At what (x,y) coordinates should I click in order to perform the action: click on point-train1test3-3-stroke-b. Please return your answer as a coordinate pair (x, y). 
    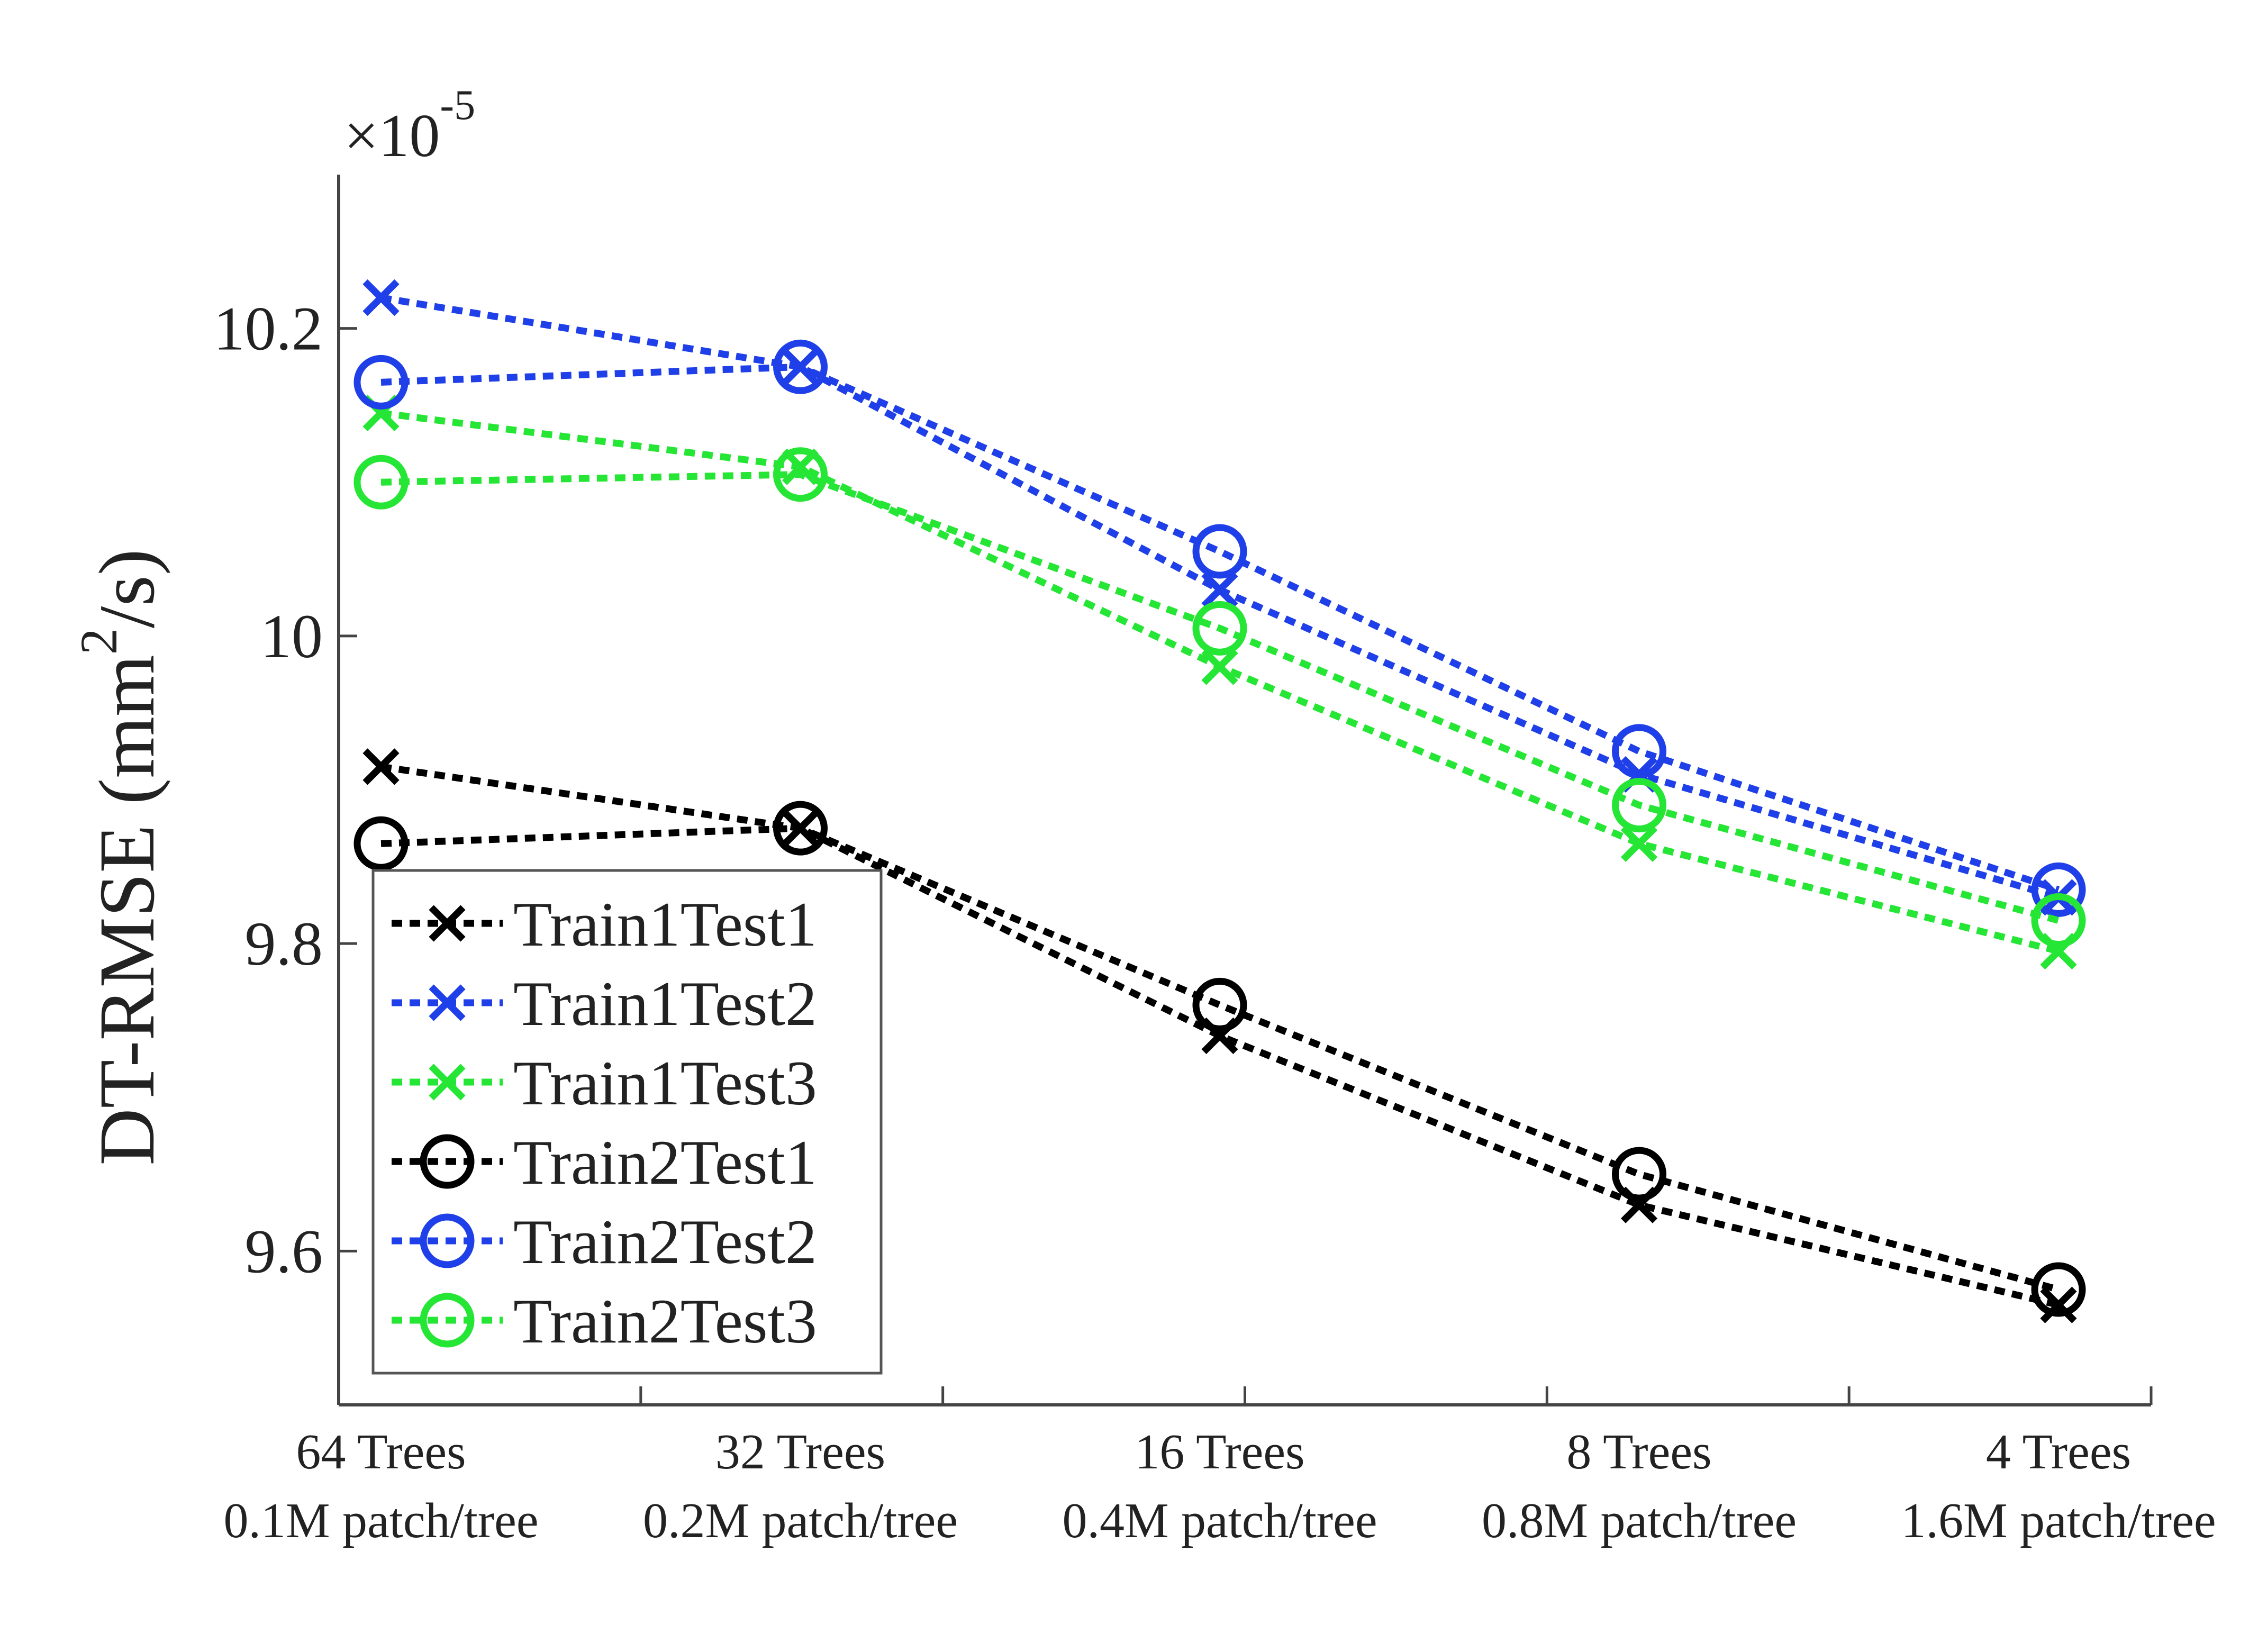
    Looking at the image, I should click on (1639, 843).